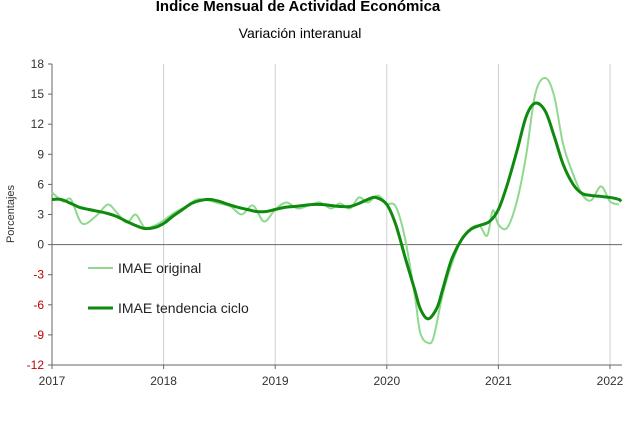  Describe the element at coordinates (300, 33) in the screenshot. I see `chart-subtitle: Variación interanual` at that location.